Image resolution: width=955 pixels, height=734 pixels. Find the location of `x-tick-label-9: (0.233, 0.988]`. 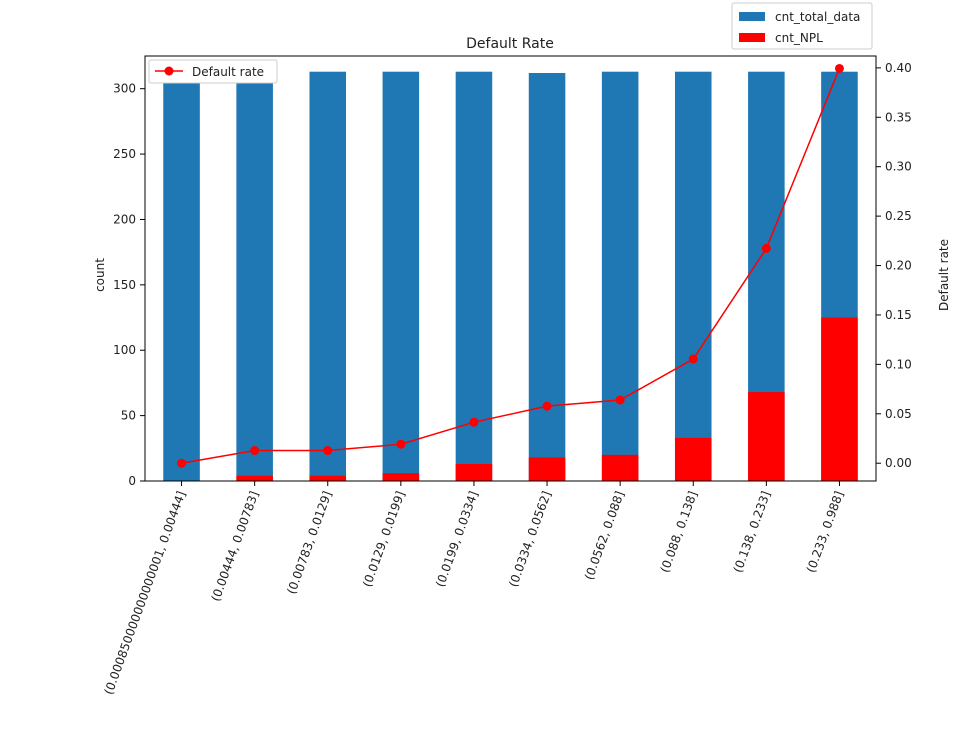

x-tick-label-9: (0.233, 0.988] is located at coordinates (825, 531).